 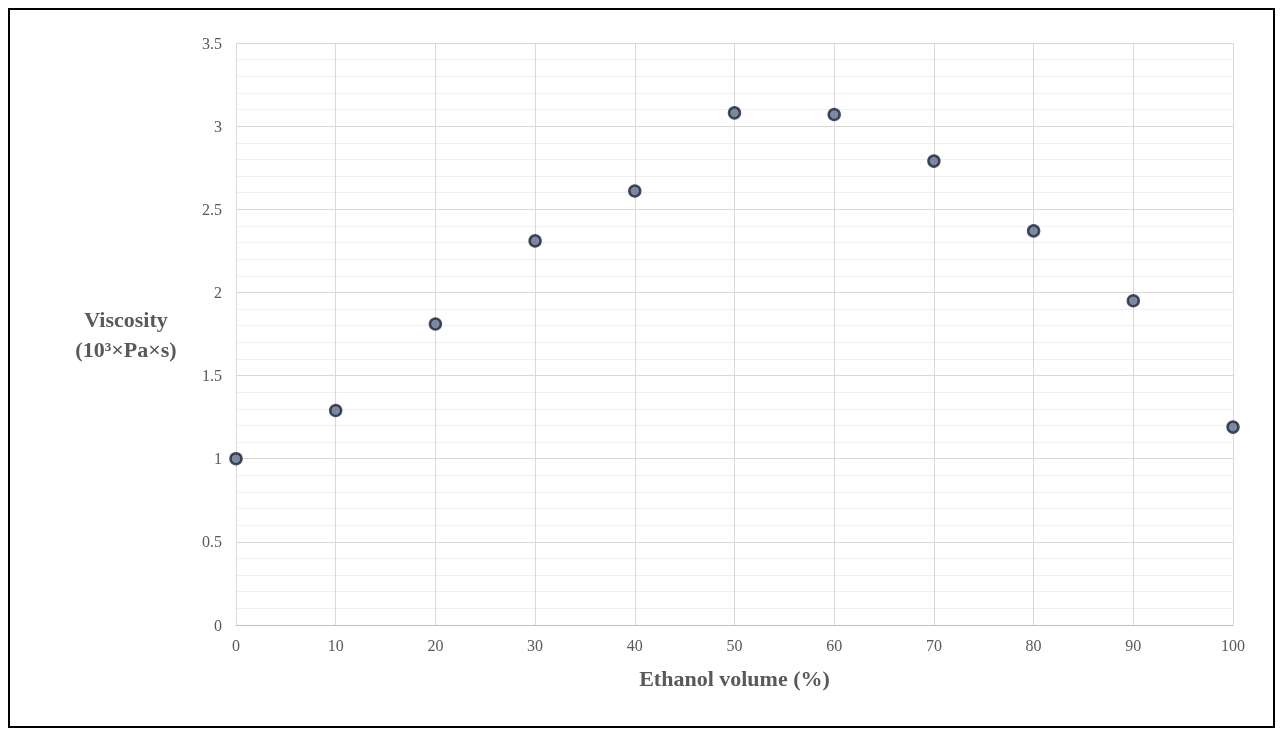 I want to click on x-tick-label: 0, so click(x=236, y=645).